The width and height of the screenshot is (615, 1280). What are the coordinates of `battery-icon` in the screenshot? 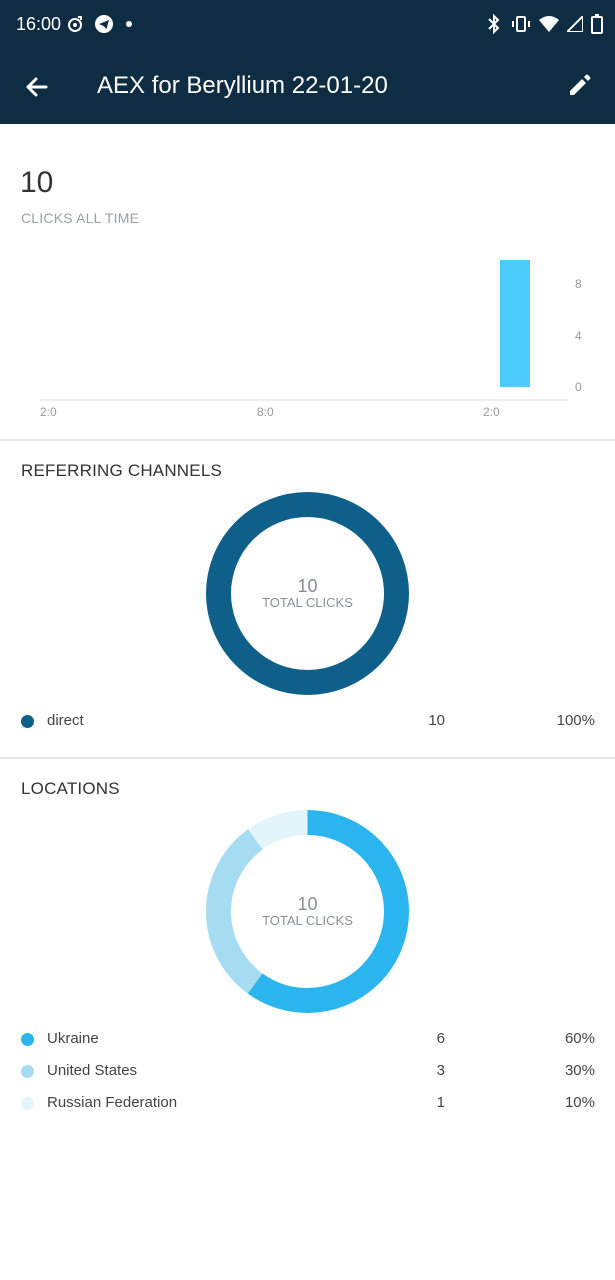 It's located at (597, 24).